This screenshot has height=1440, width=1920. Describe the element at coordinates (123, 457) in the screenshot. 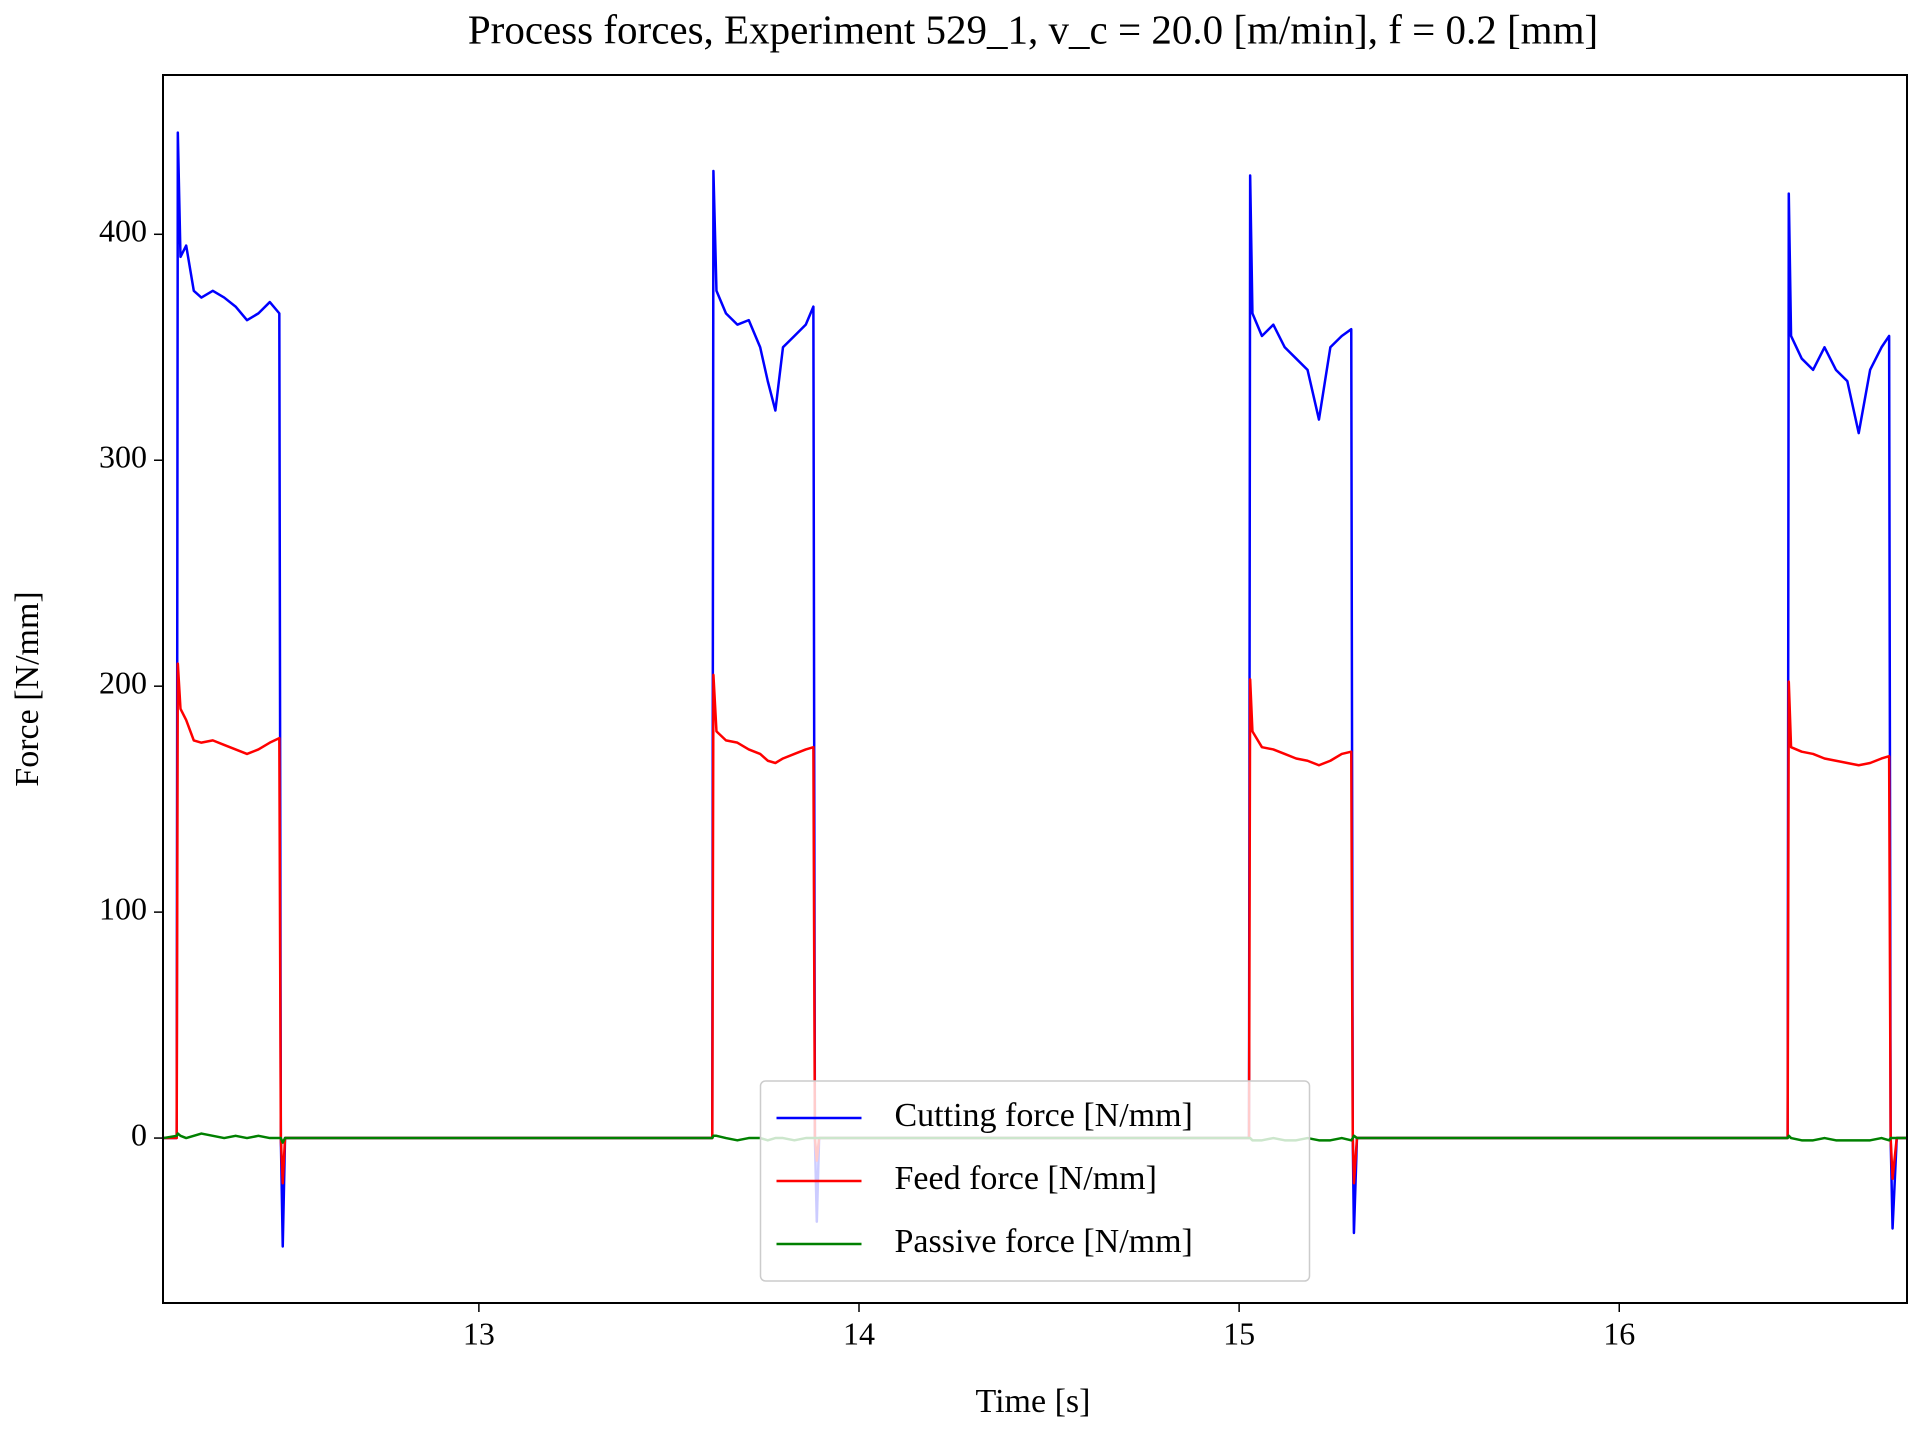

I see `y-tick-label: 300` at that location.